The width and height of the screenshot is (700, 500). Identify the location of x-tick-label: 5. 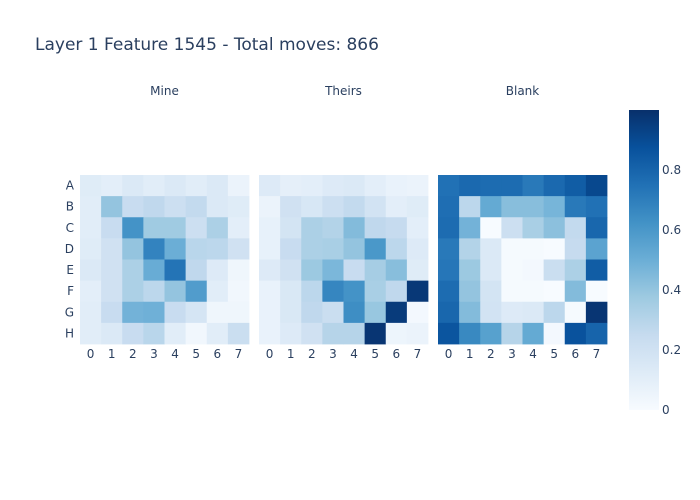
(554, 354).